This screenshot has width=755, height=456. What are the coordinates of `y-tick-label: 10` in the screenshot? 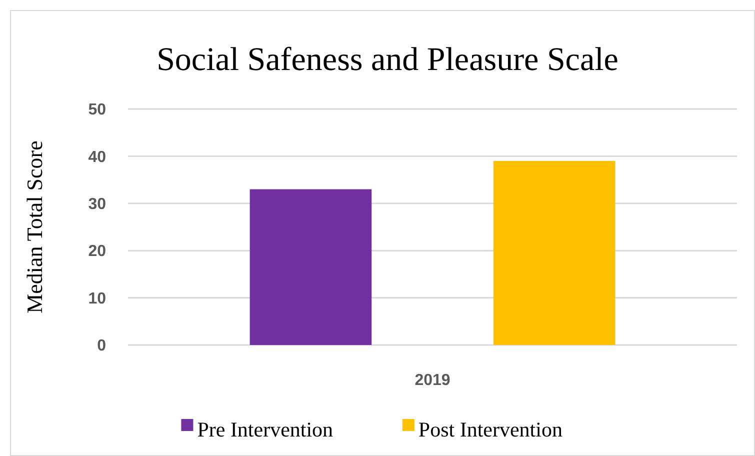 It's located at (97, 299).